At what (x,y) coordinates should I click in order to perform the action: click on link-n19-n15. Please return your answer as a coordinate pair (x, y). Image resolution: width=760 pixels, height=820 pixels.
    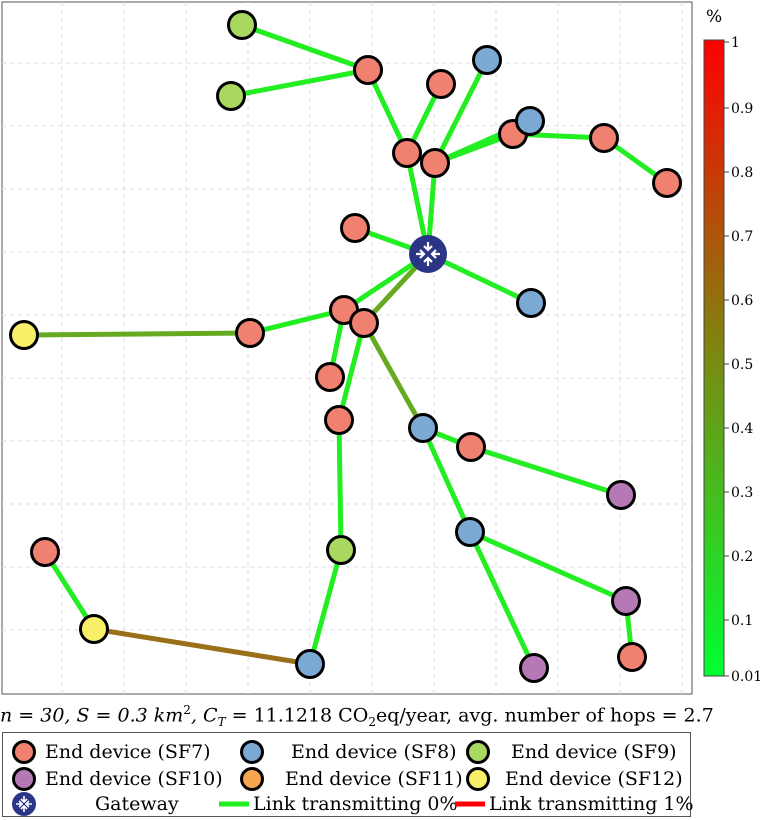
    Looking at the image, I should click on (351, 371).